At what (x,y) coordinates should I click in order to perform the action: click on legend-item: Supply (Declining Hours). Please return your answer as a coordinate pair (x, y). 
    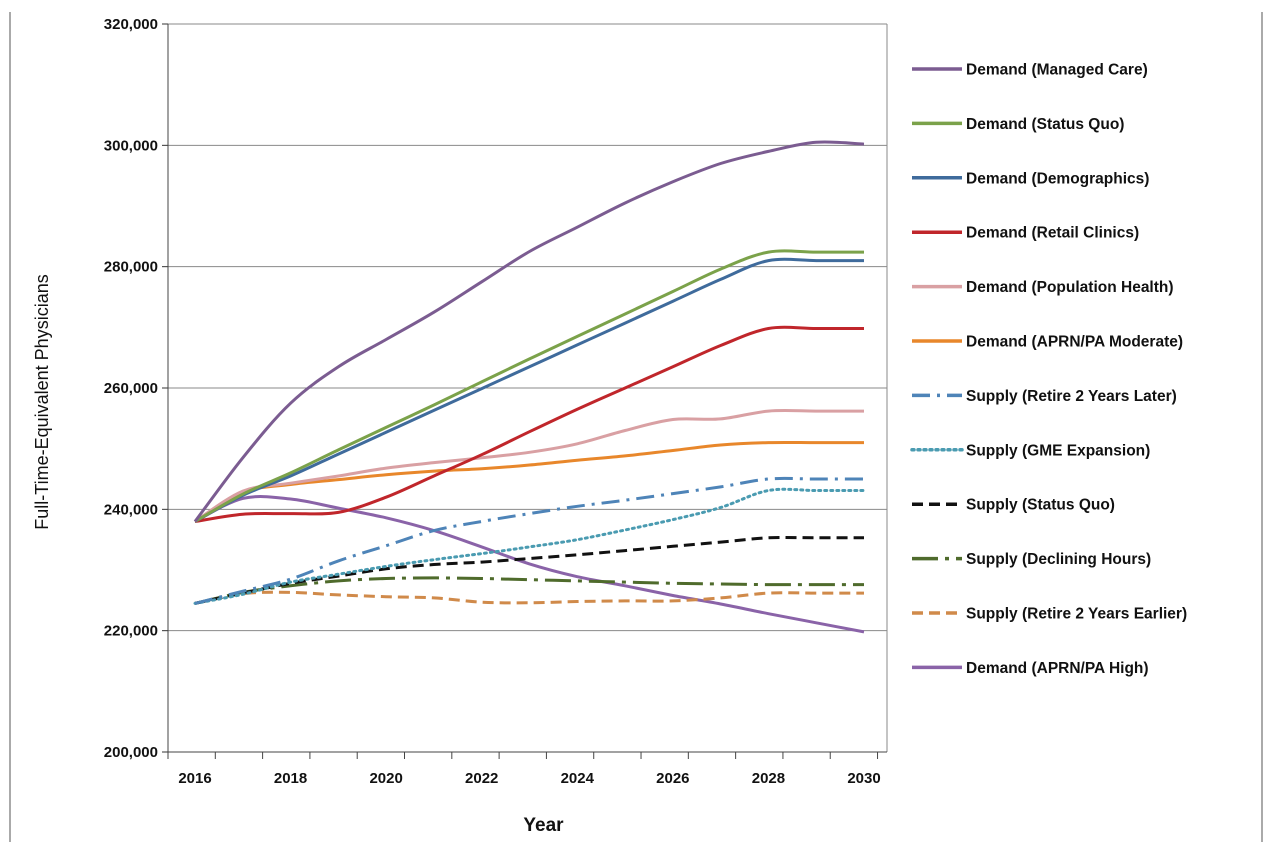
    Looking at the image, I should click on (1031, 559).